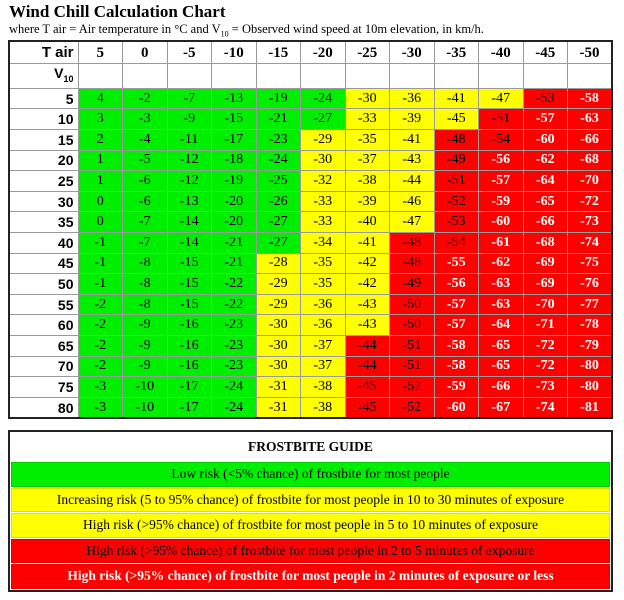  I want to click on wind-chill-cell: -33, so click(367, 119).